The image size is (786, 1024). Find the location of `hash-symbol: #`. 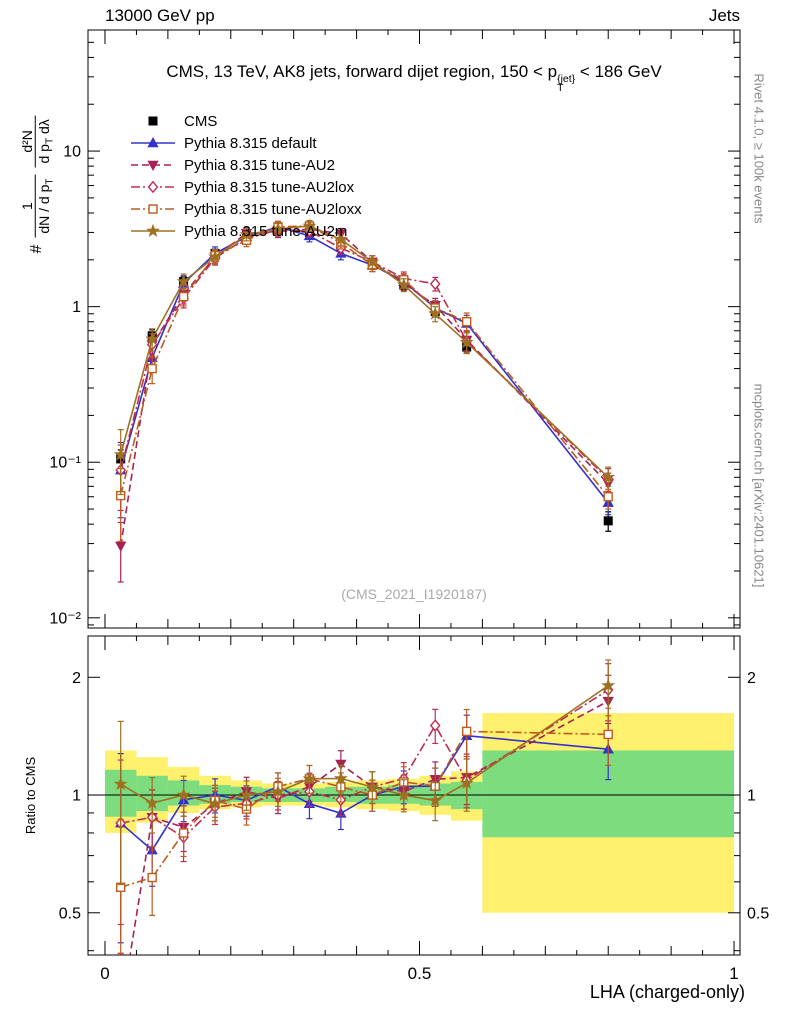

hash-symbol: # is located at coordinates (36, 249).